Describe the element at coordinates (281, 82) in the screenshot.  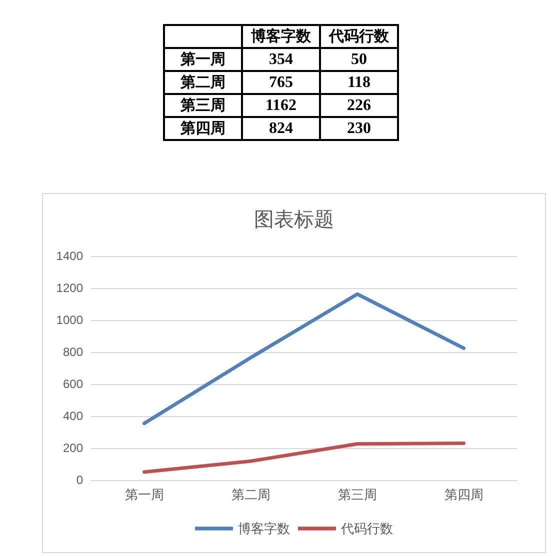
I see `data-label: 765` at that location.